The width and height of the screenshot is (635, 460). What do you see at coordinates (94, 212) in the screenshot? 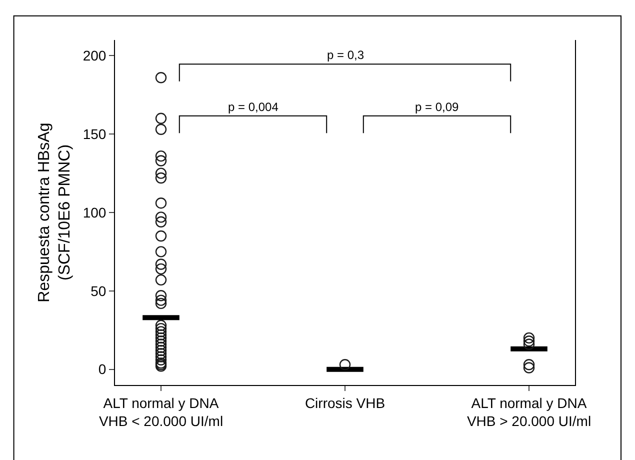
I see `y-tick-label: 100` at bounding box center [94, 212].